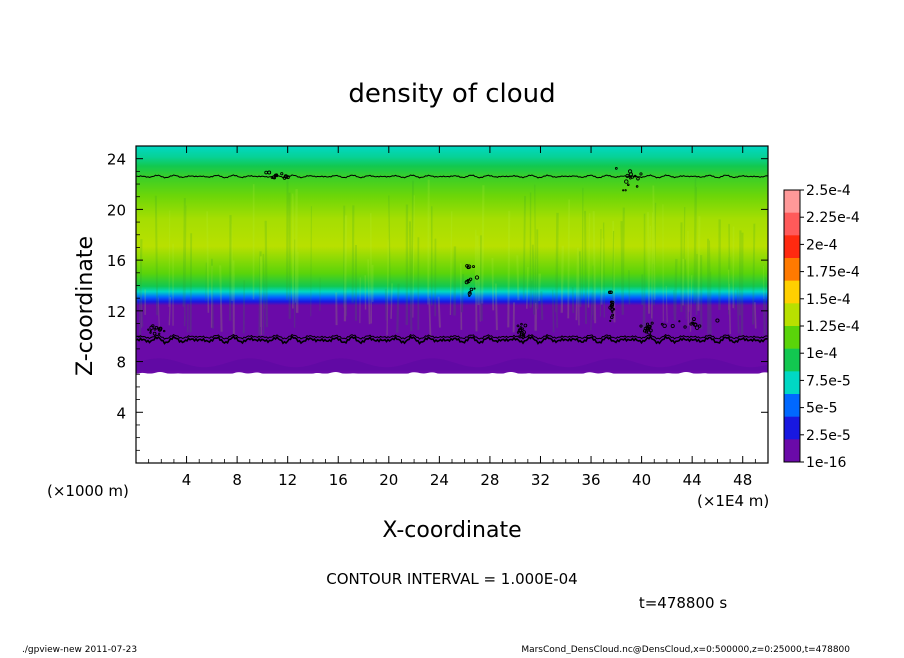 The width and height of the screenshot is (904, 658). What do you see at coordinates (821, 409) in the screenshot?
I see `colorbar-label: 5e-5` at bounding box center [821, 409].